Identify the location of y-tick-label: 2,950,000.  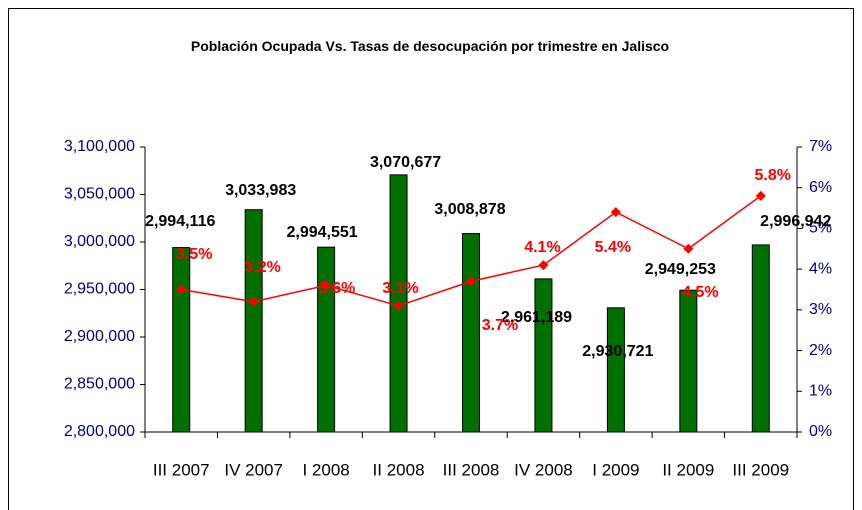
(99, 289).